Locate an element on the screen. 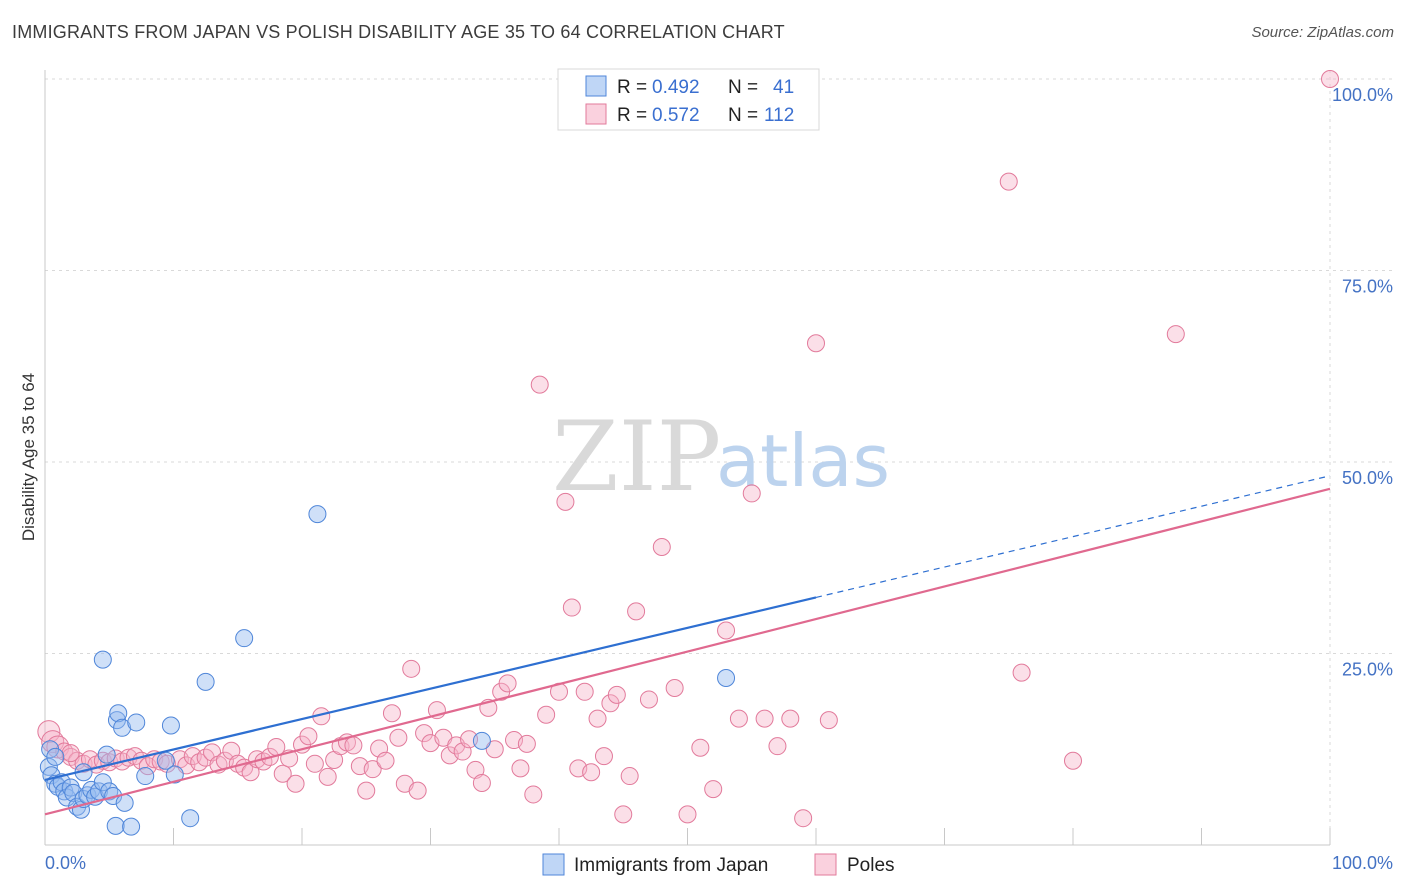 Image resolution: width=1406 pixels, height=892 pixels. watermark-zip: ZIP is located at coordinates (636, 457).